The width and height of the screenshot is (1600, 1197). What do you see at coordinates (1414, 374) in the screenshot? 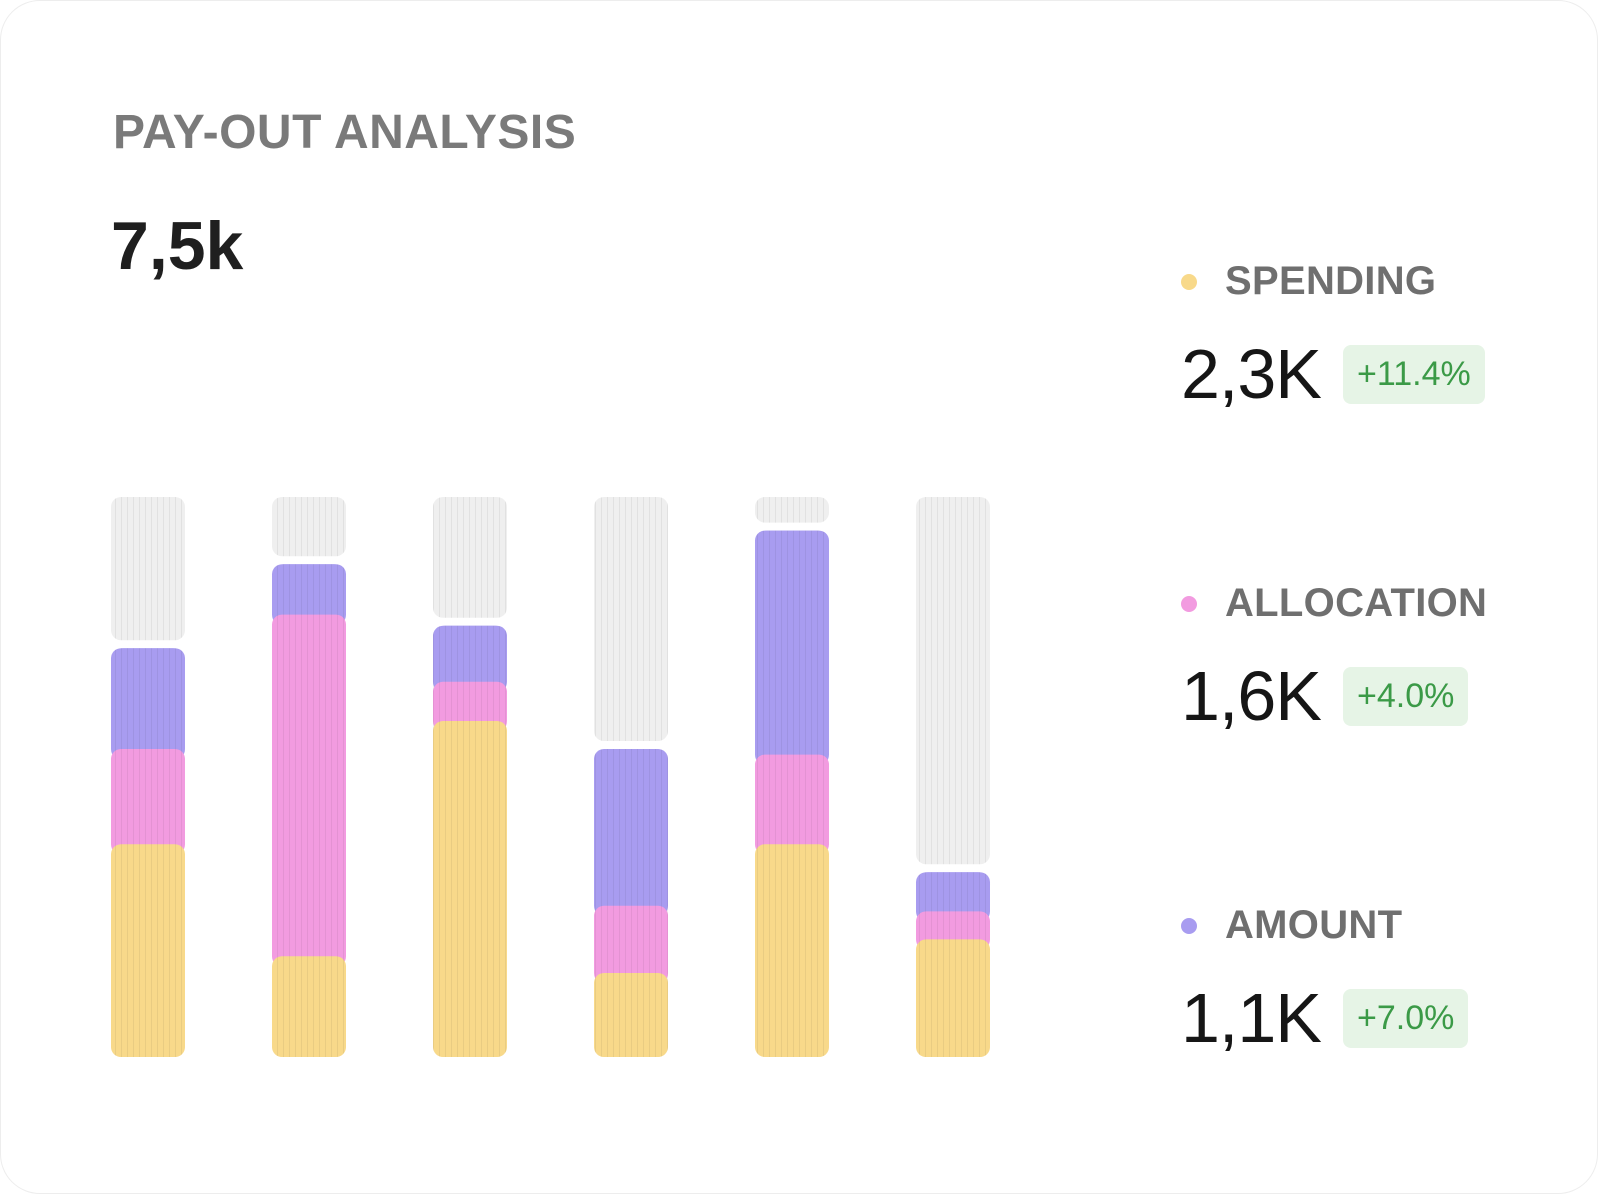
I see `change-badge: +11.4%` at bounding box center [1414, 374].